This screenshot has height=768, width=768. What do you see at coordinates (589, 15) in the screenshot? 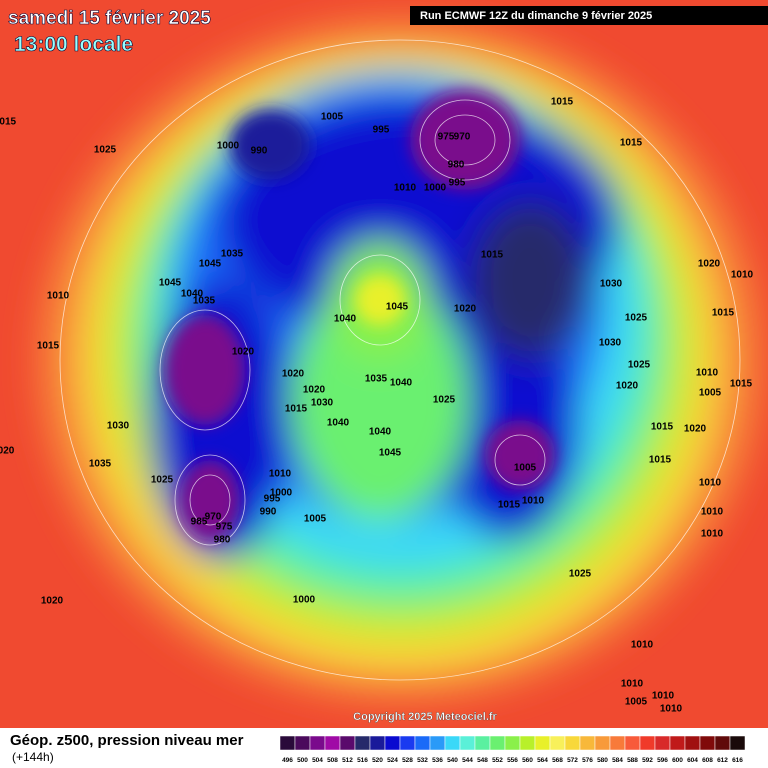
I see `run-box` at bounding box center [589, 15].